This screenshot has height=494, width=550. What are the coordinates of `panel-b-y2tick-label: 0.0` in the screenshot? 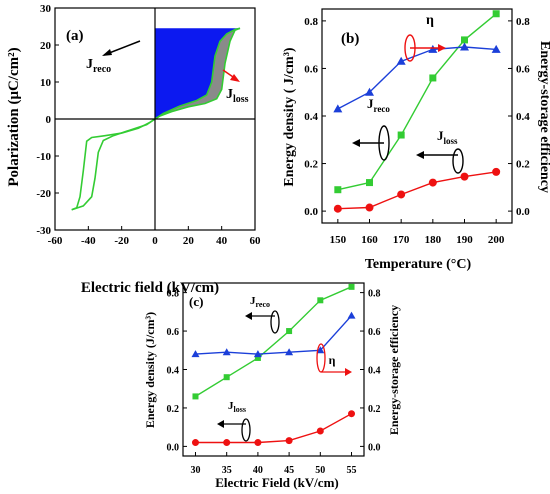 It's located at (523, 212).